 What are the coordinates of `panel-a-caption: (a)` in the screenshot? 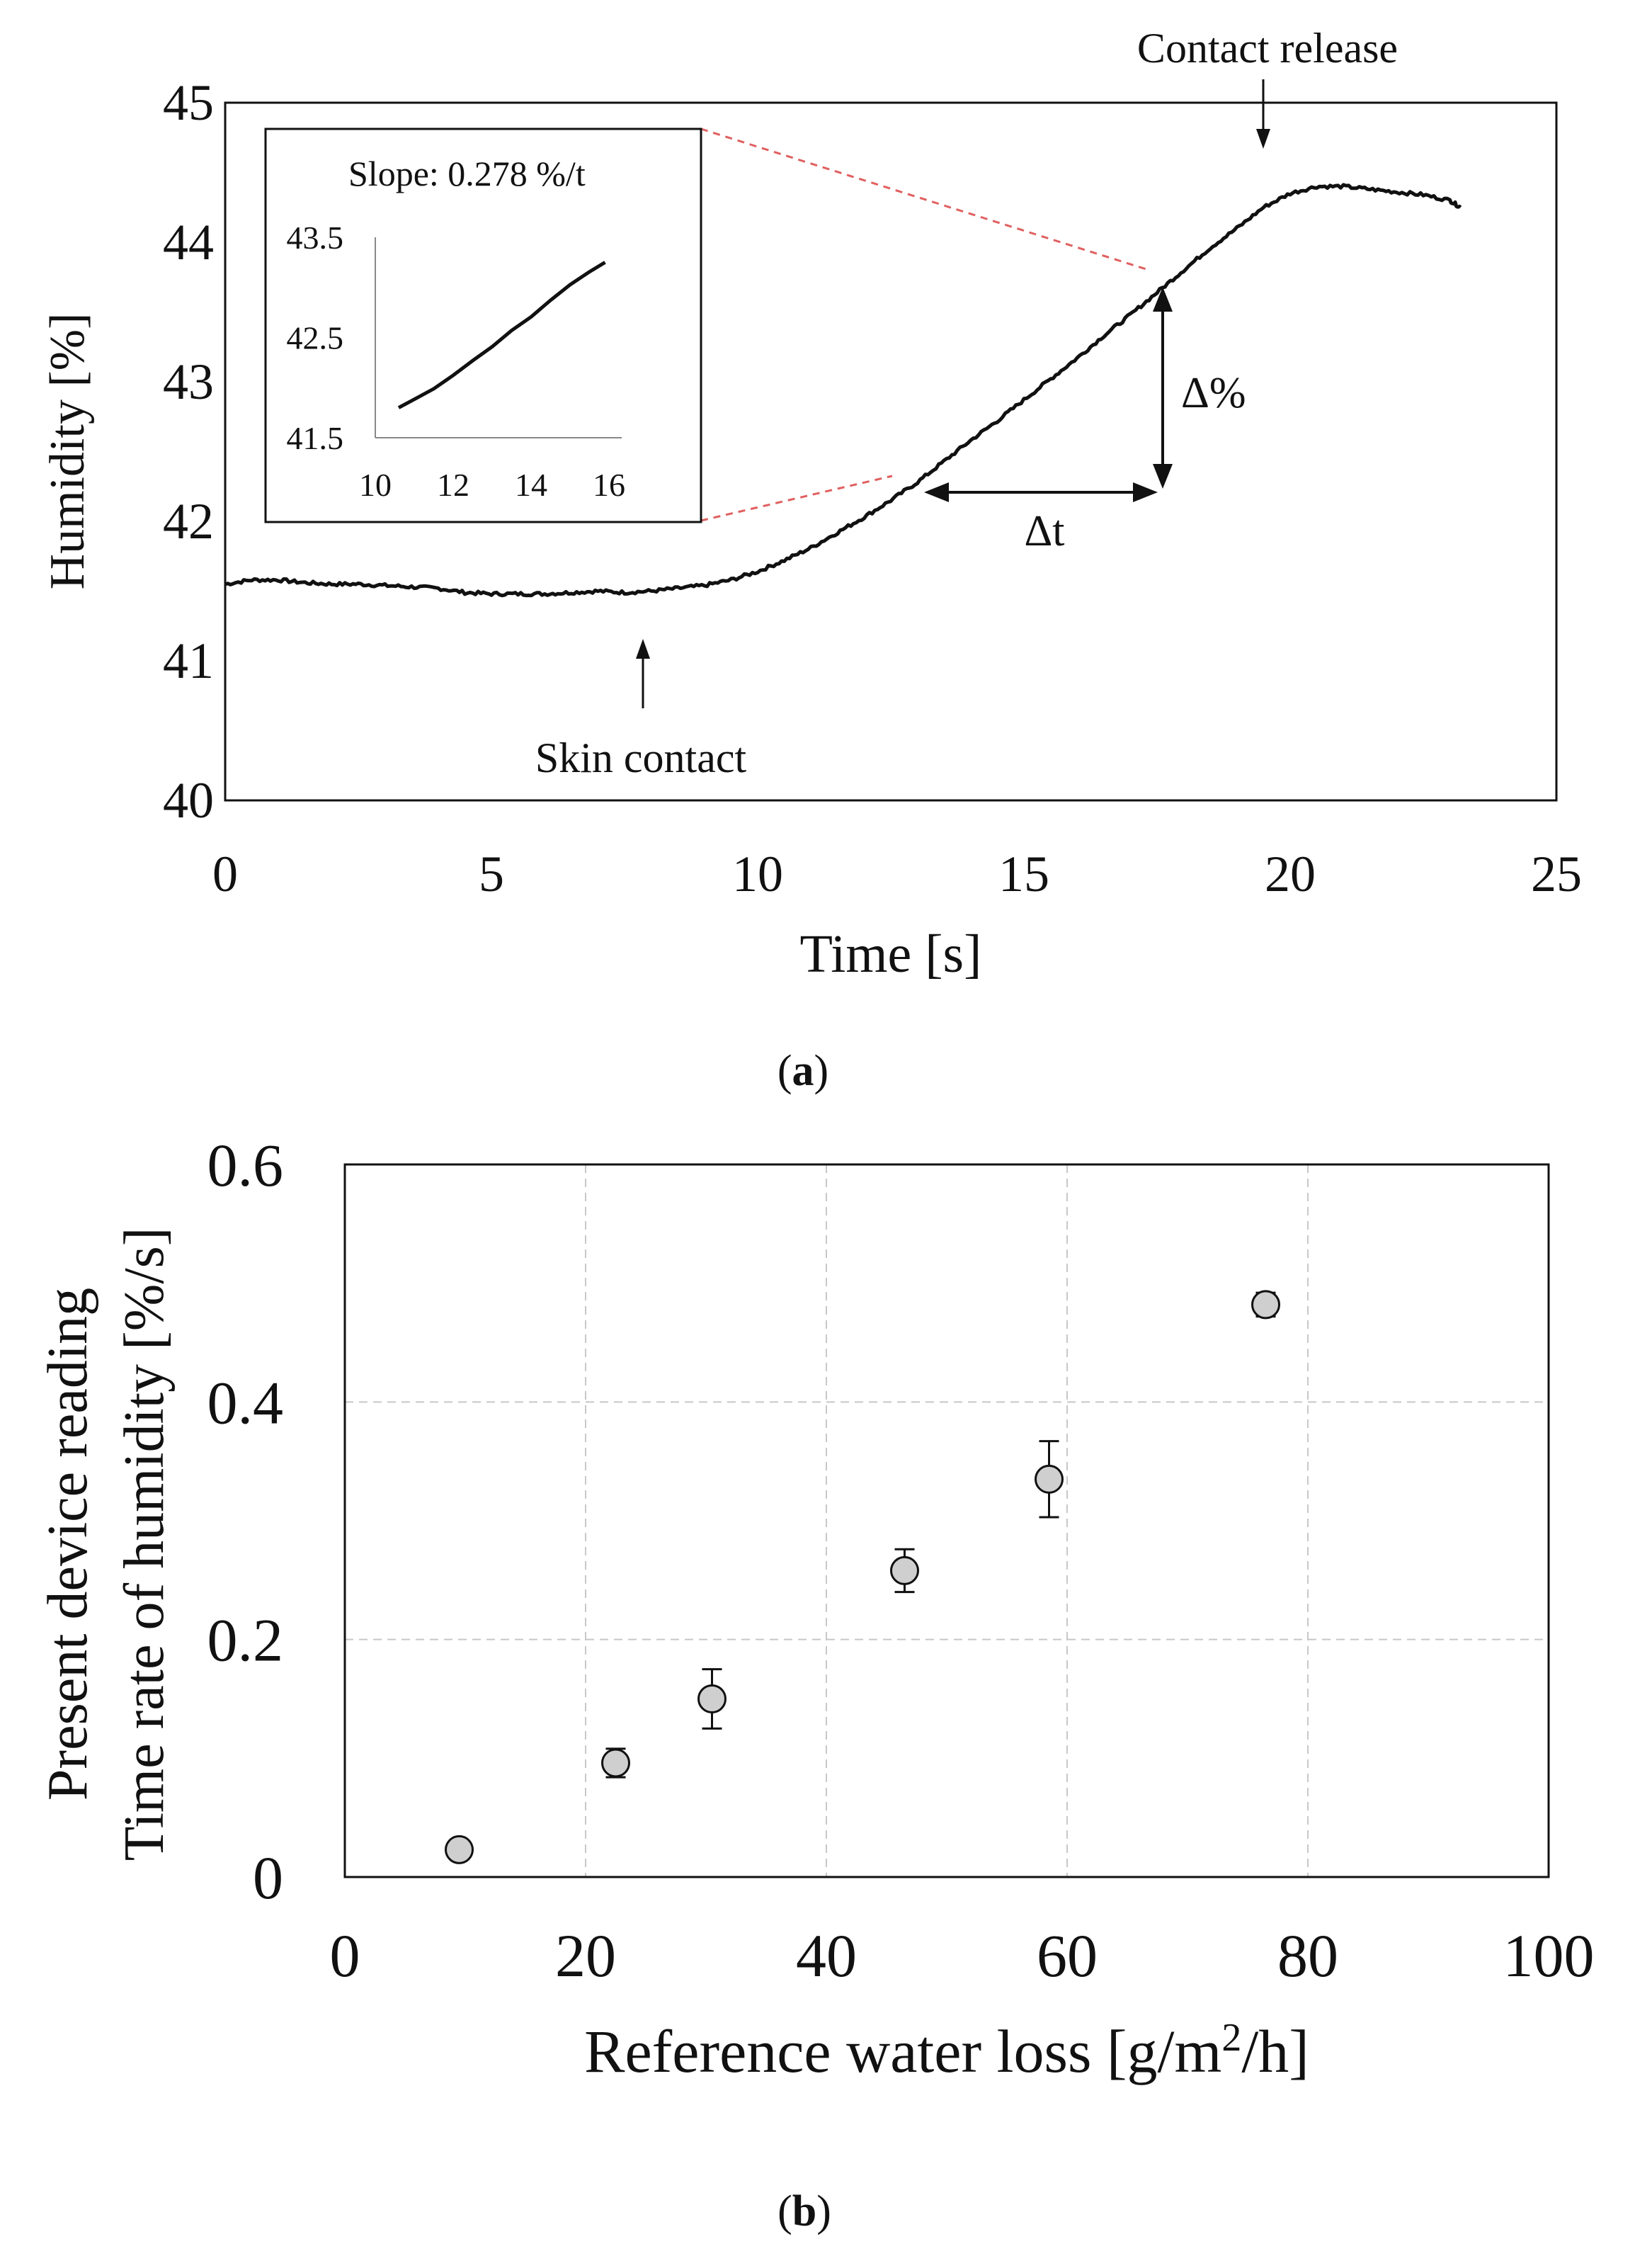 It's located at (802, 1071).